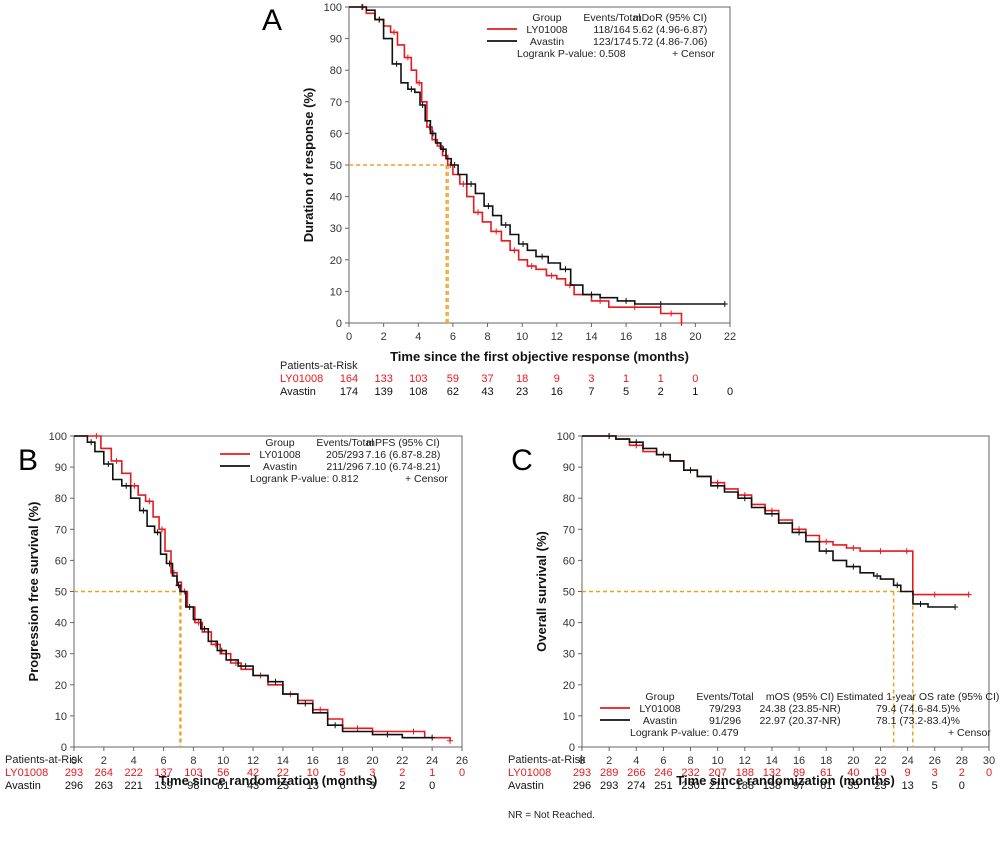 This screenshot has width=1000, height=844. I want to click on x-tick-label: 2, so click(104, 761).